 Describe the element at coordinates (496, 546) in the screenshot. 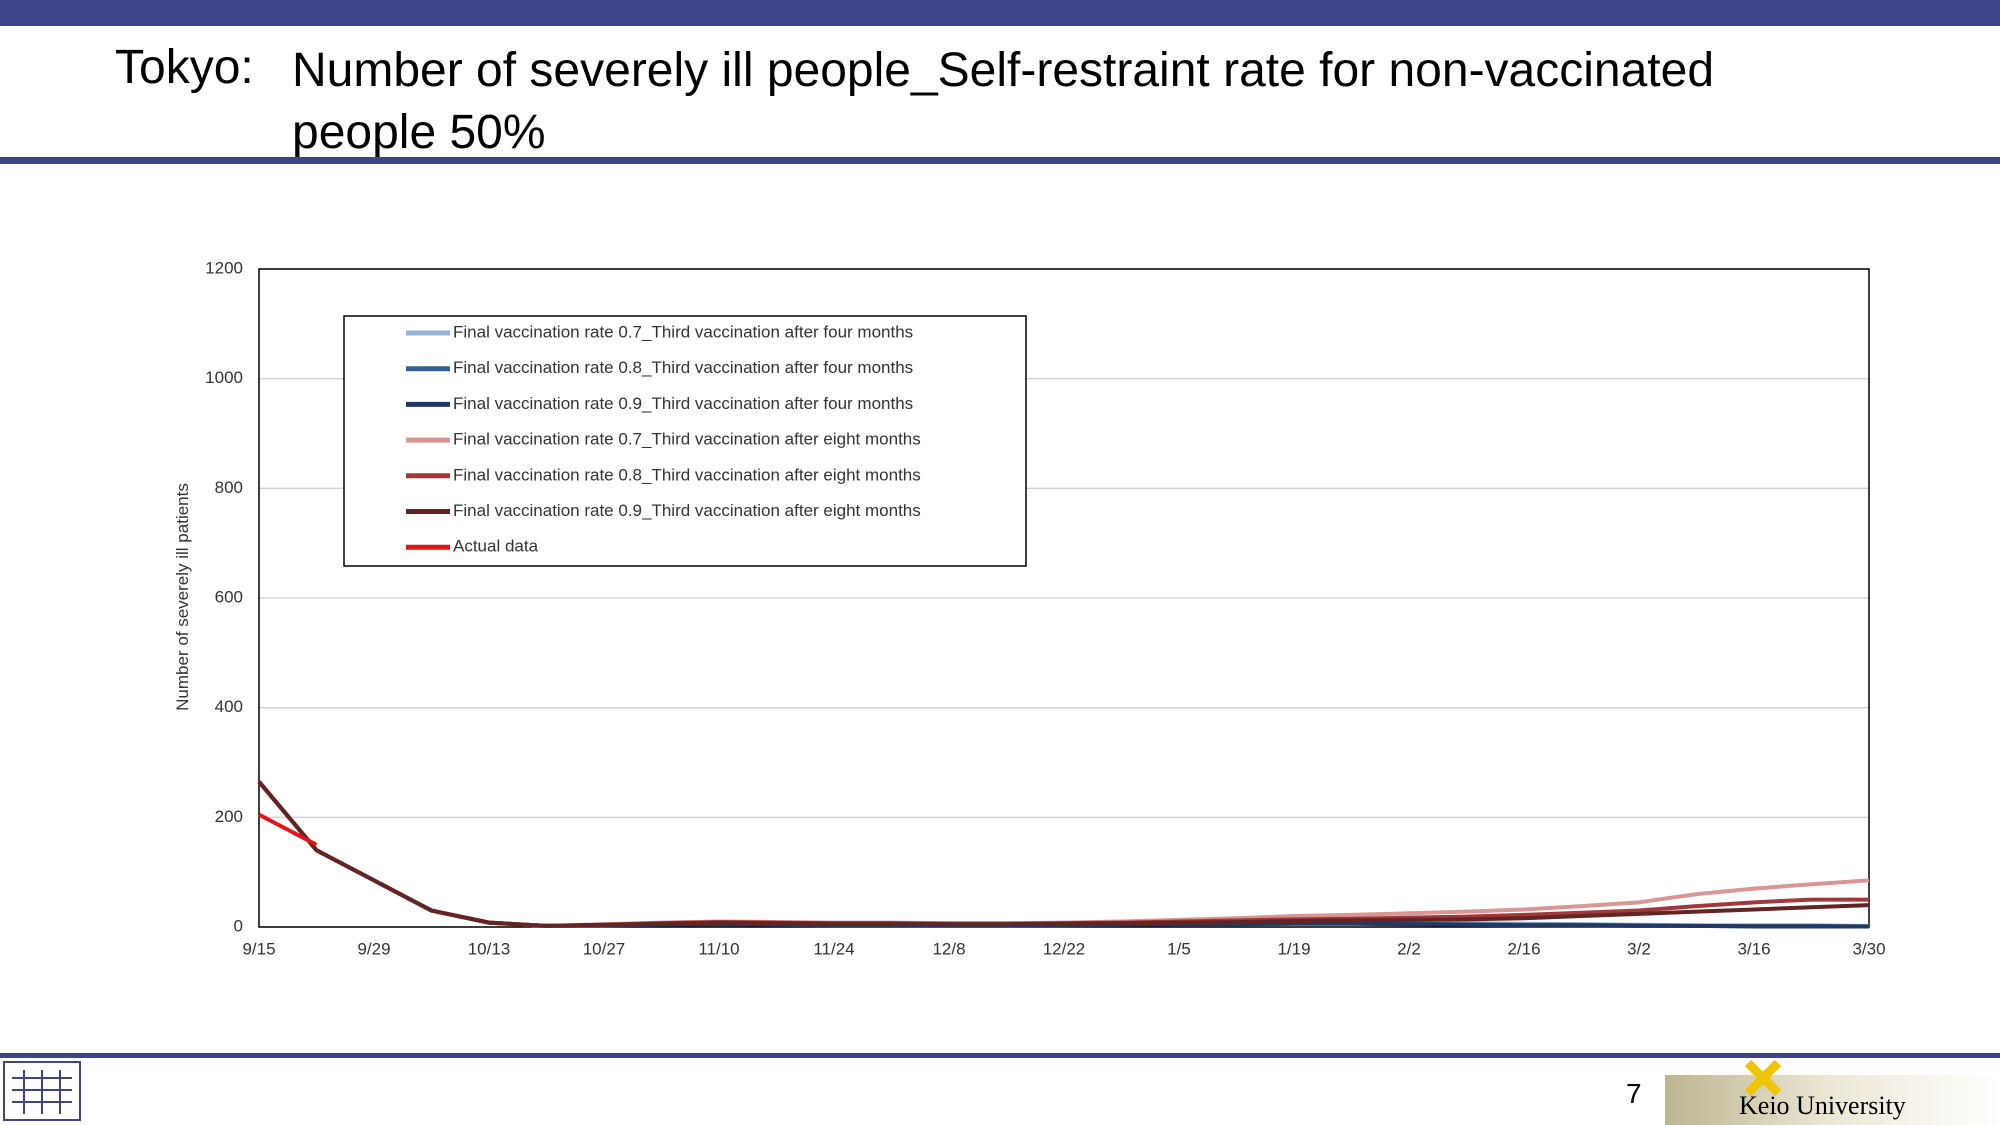

I see `legend-label: Actual data` at that location.